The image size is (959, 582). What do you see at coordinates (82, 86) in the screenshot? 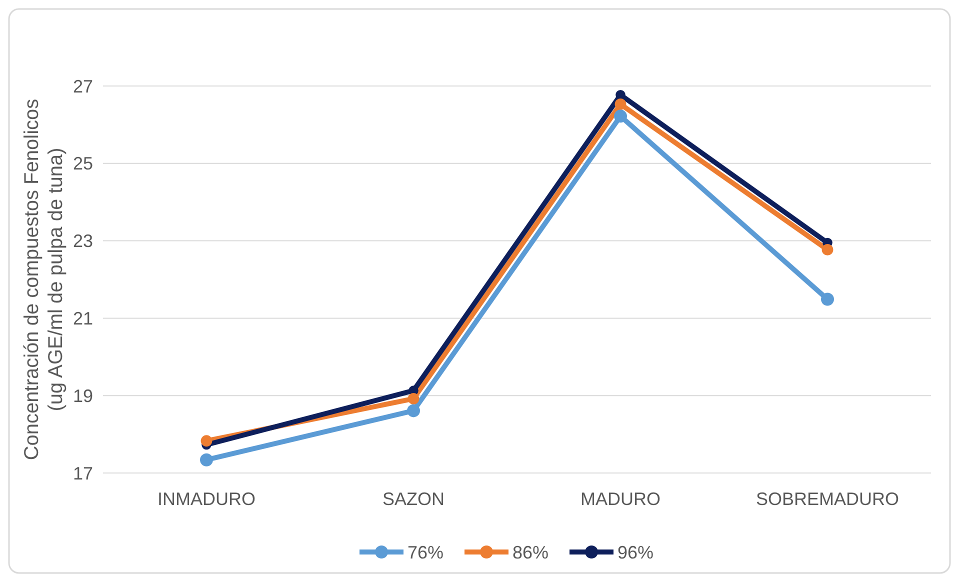
I see `y-tick-label: 27` at bounding box center [82, 86].